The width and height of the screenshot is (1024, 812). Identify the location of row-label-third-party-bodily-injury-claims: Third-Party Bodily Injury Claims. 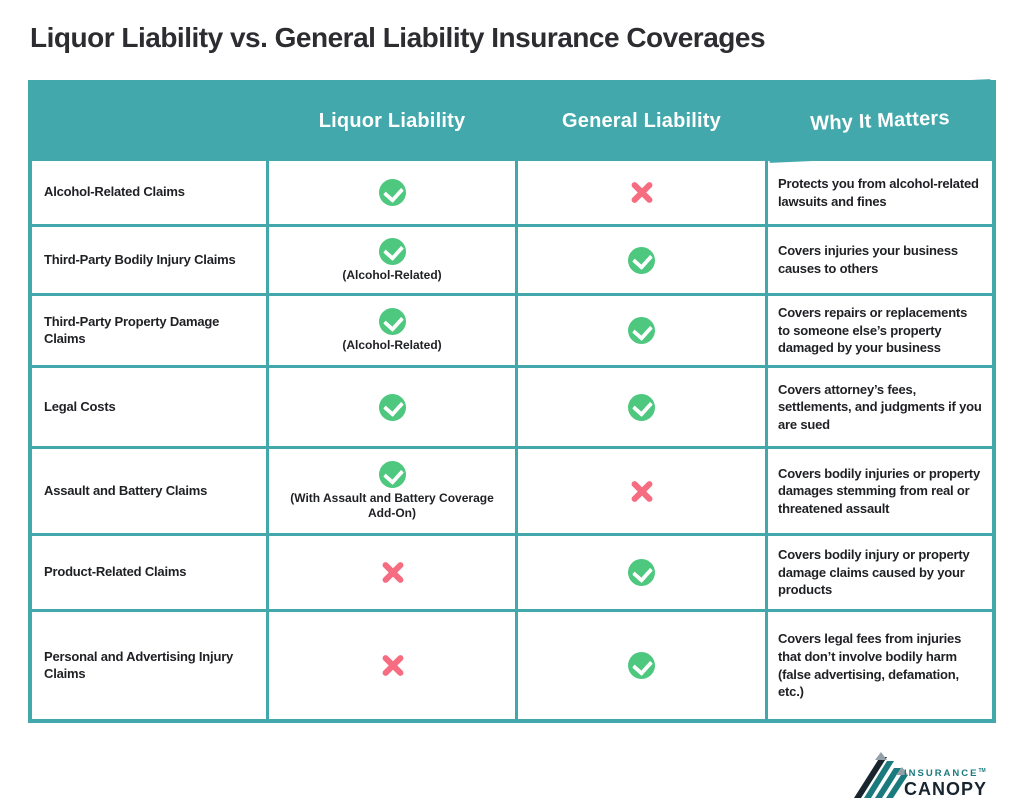
(149, 260).